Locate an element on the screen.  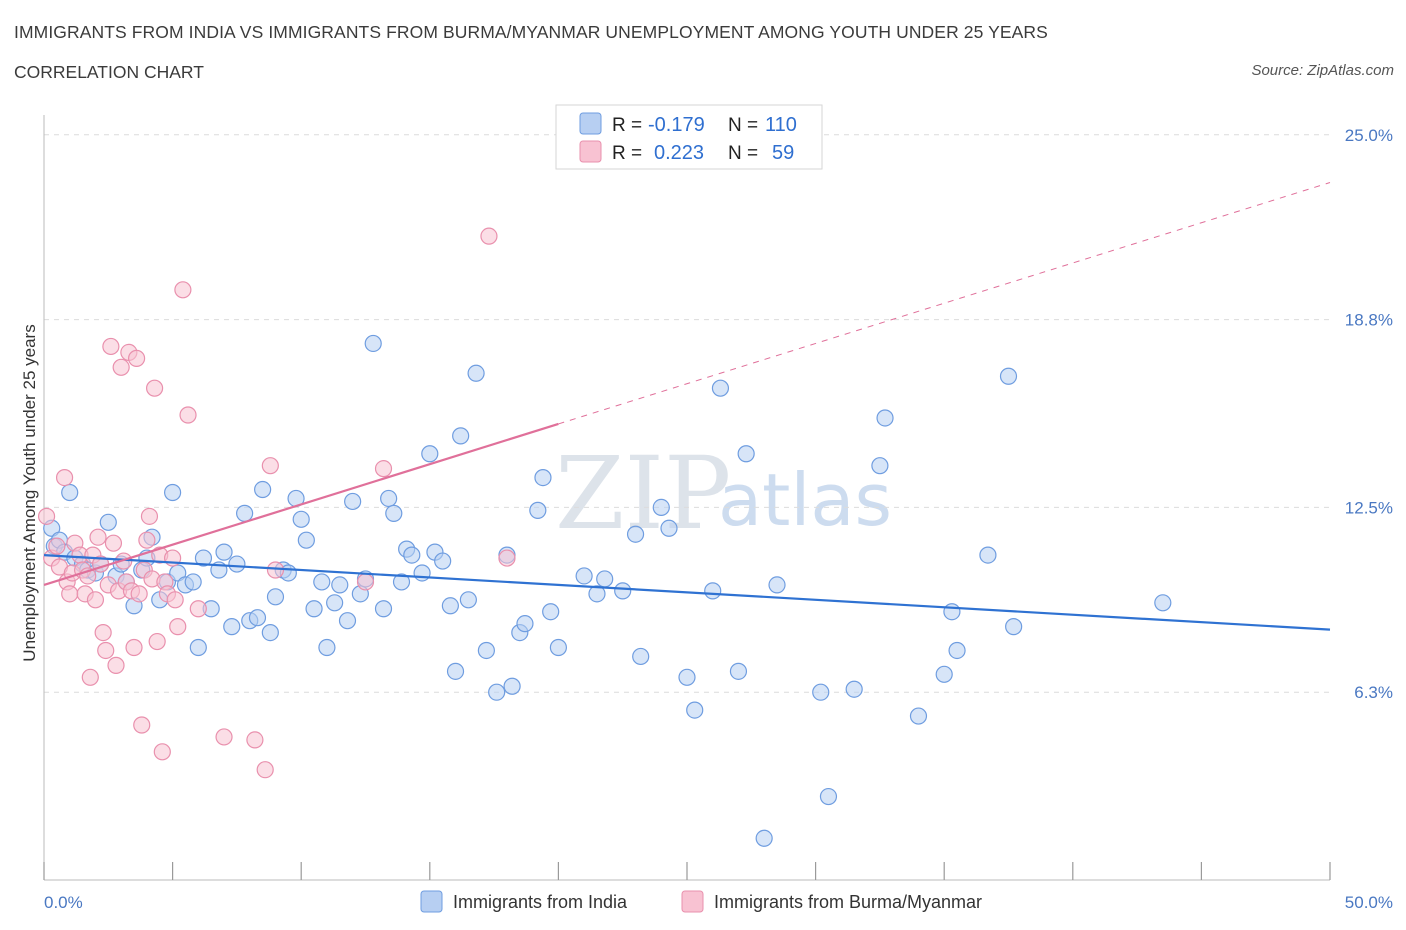
y-tick-label-0: 6.3% is located at coordinates (1373, 692).